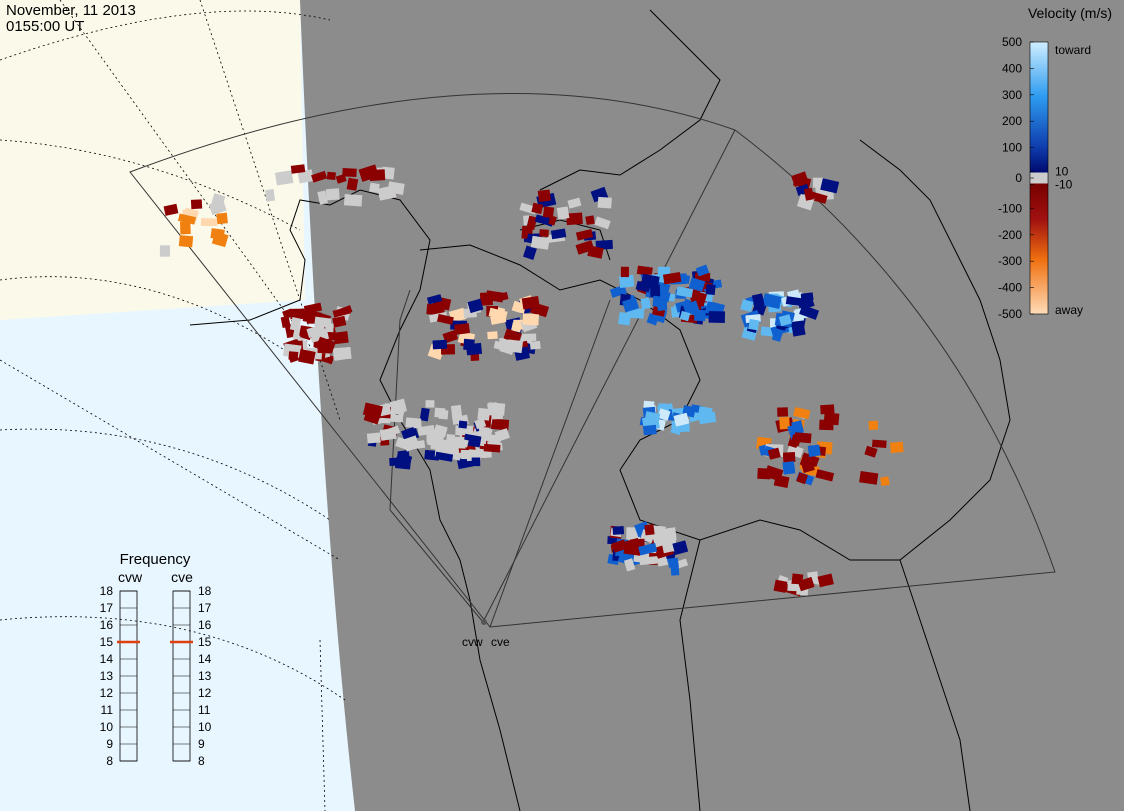 The height and width of the screenshot is (811, 1124). I want to click on colorbar-tick-label: 0, so click(1018, 178).